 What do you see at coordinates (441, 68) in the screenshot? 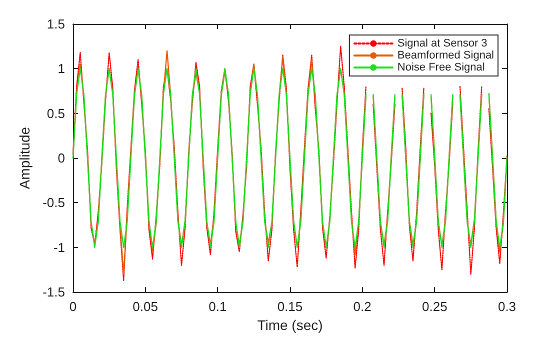
I see `legend-label: Noise Free Signal` at bounding box center [441, 68].